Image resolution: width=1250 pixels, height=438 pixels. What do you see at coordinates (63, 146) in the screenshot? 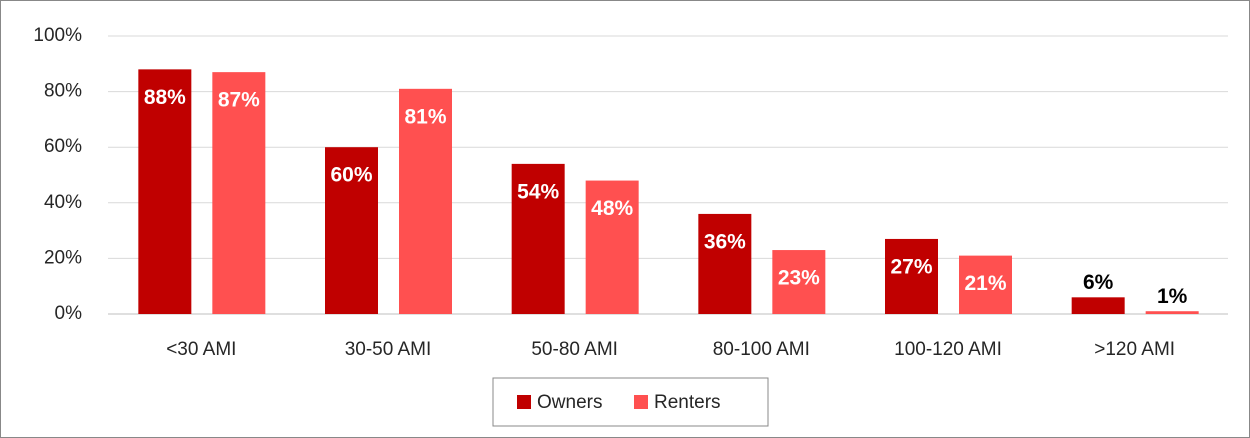
I see `y-tick-label: 60%` at bounding box center [63, 146].